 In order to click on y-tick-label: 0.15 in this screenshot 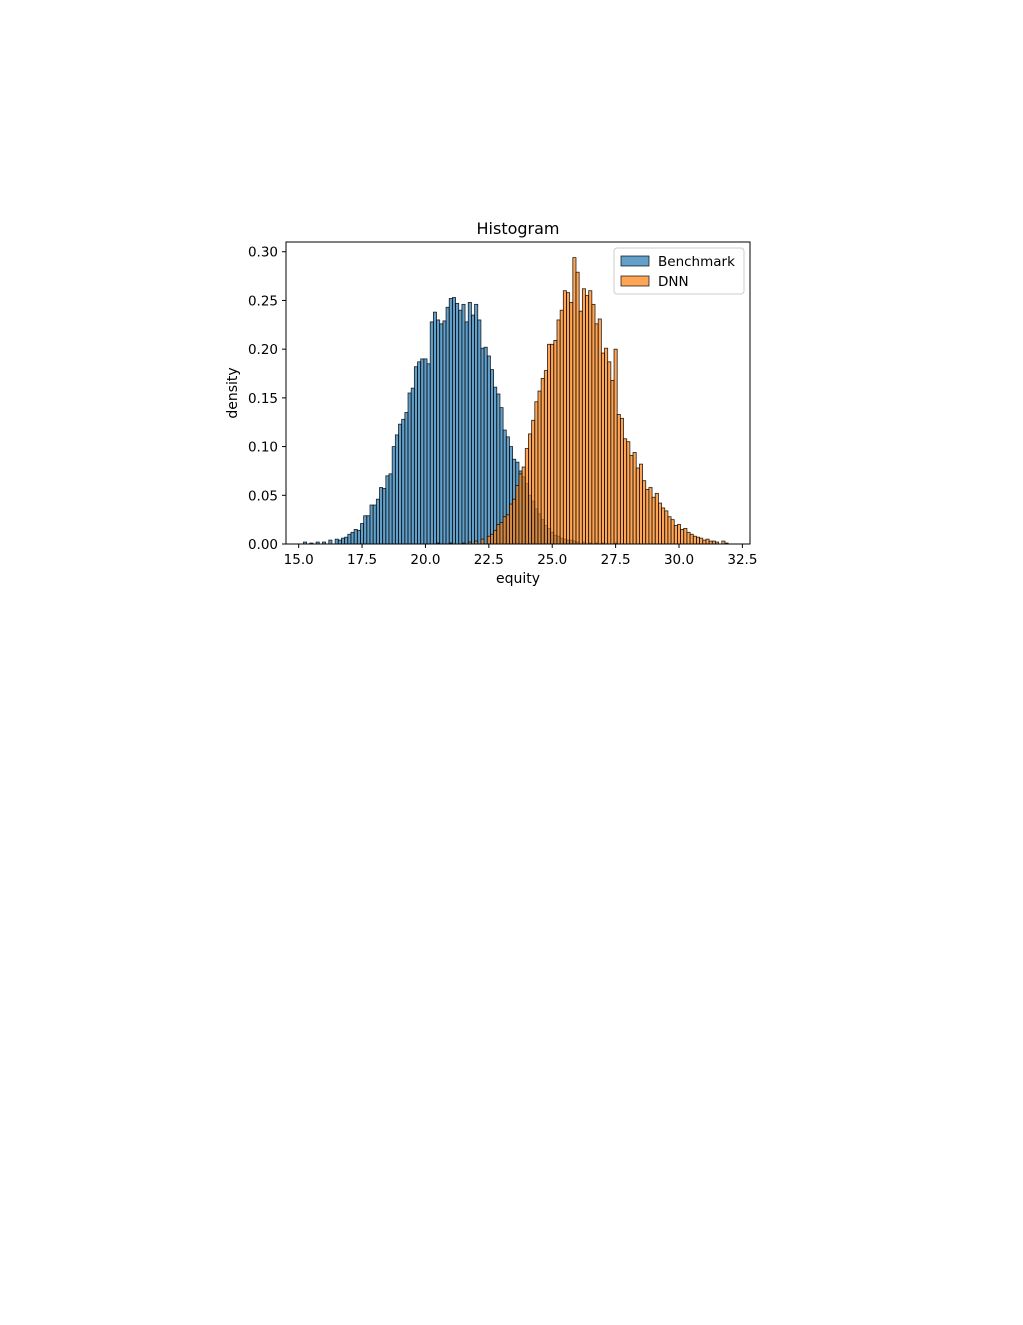, I will do `click(263, 399)`.